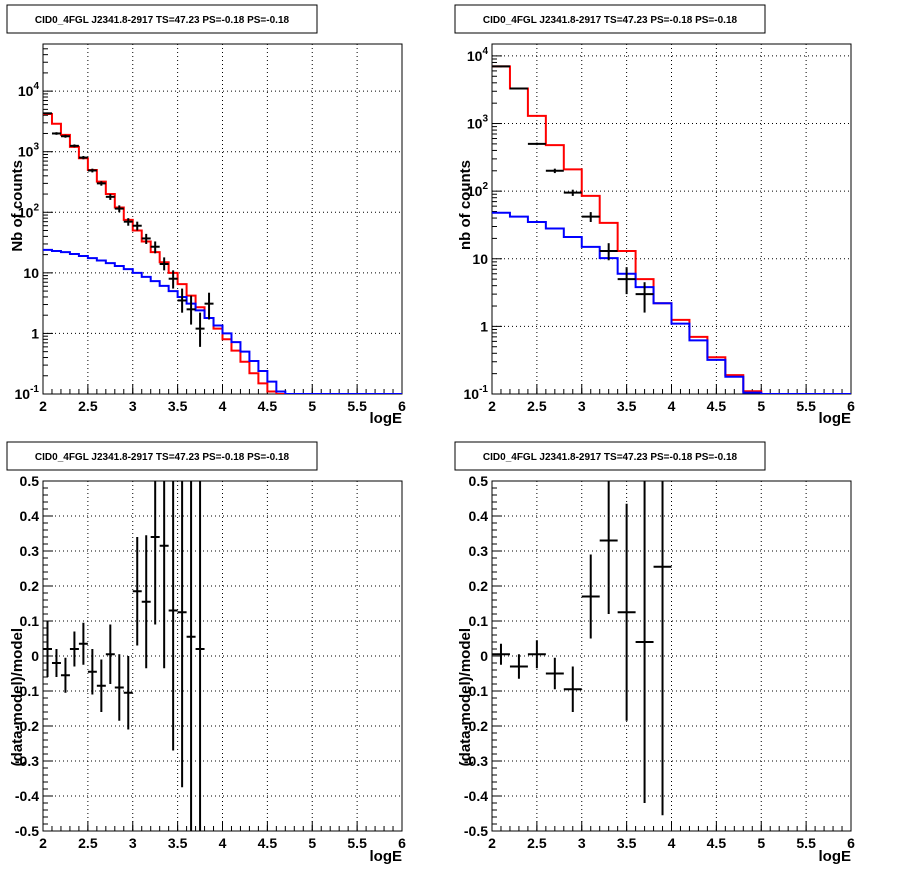  Describe the element at coordinates (480, 259) in the screenshot. I see `y-tick-label: 10` at that location.